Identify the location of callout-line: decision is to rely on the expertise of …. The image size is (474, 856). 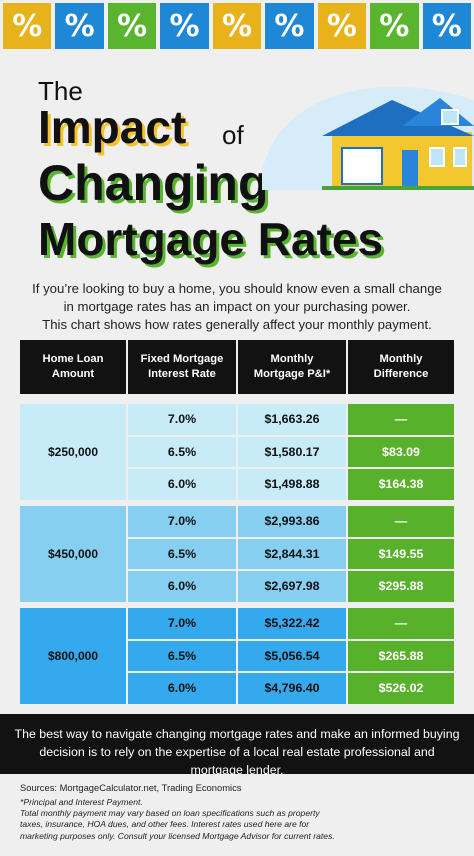
(237, 761).